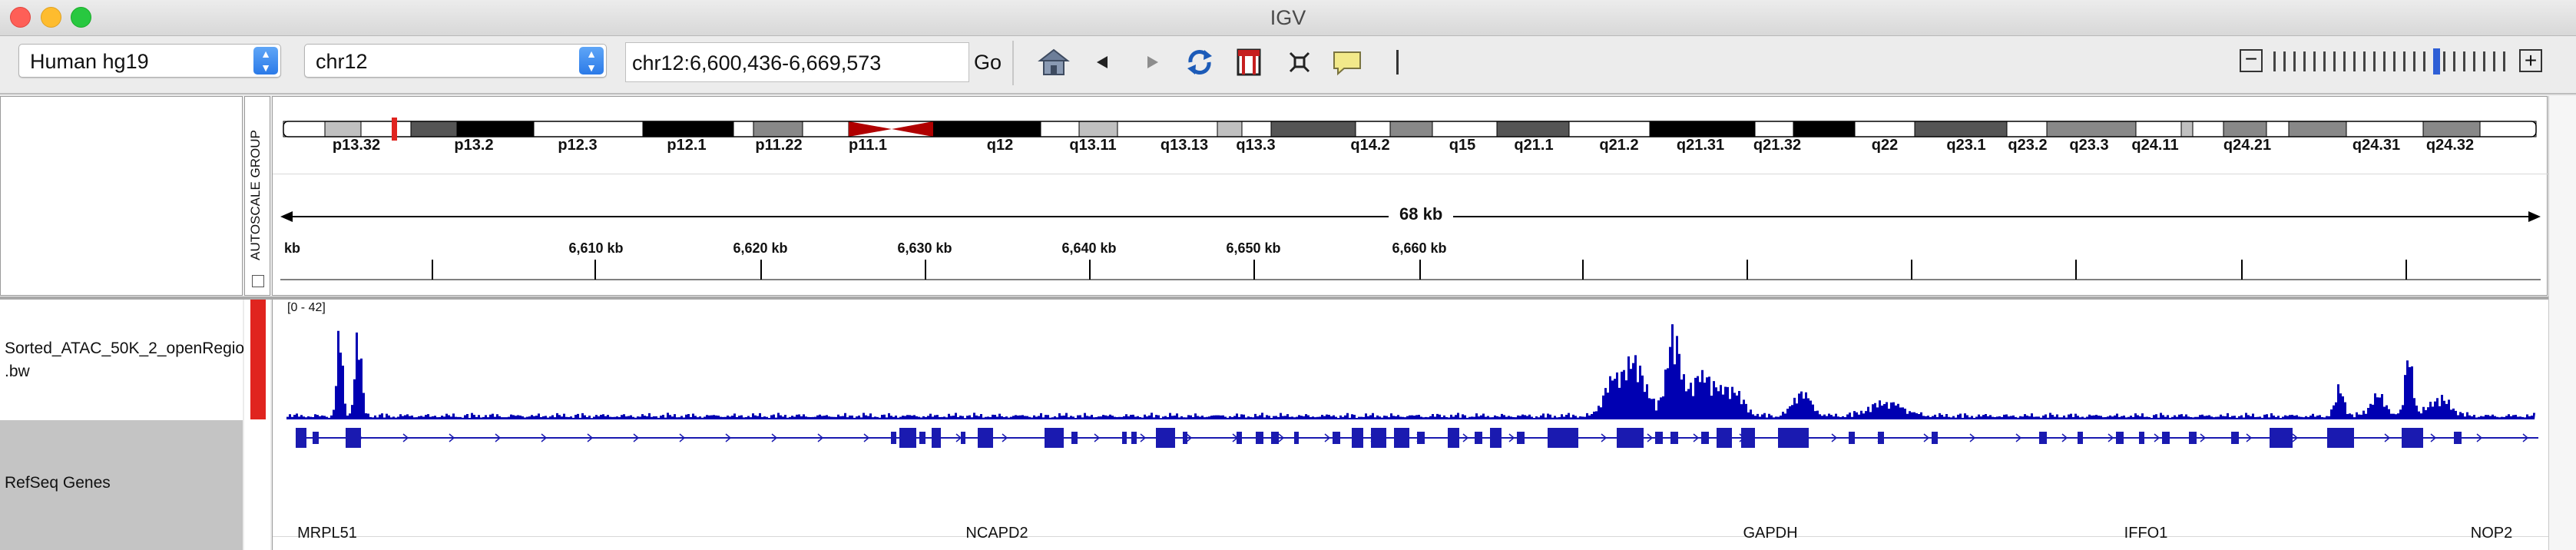 The width and height of the screenshot is (2576, 550). What do you see at coordinates (1274, 298) in the screenshot?
I see `panel-splitter` at bounding box center [1274, 298].